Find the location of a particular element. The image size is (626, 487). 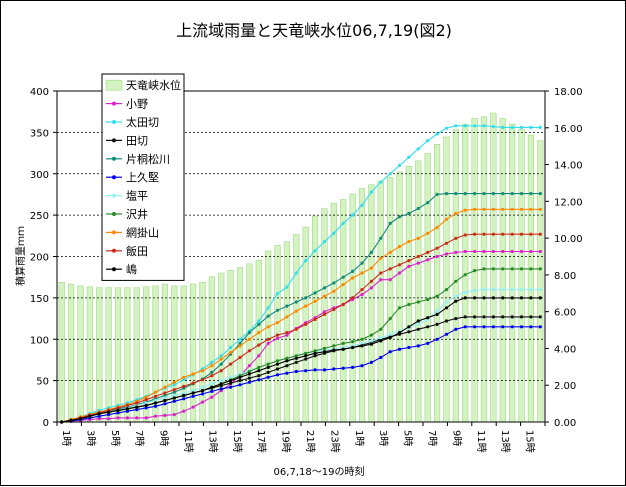

y-right-tick-label-3: 6.00 is located at coordinates (565, 313).